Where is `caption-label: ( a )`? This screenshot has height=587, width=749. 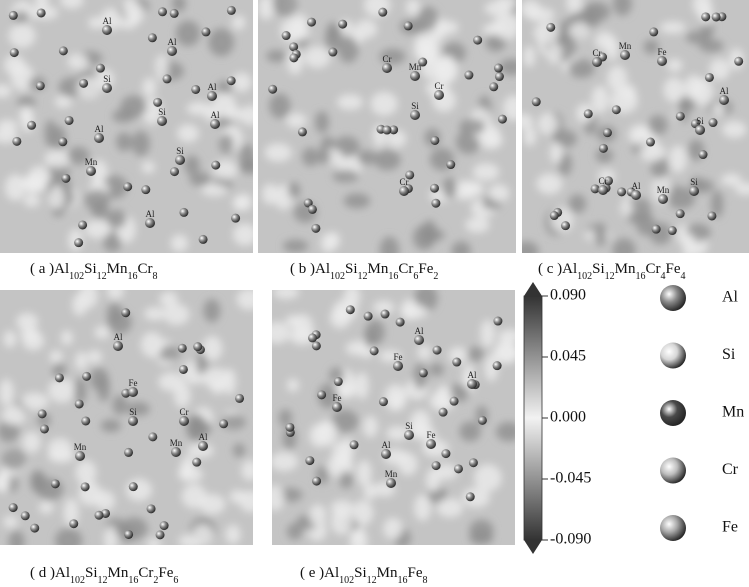 caption-label: ( a ) is located at coordinates (42, 269).